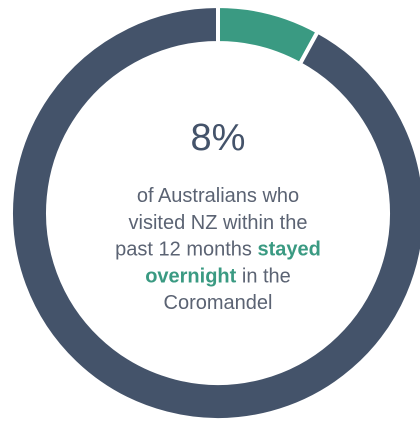 The width and height of the screenshot is (420, 422). I want to click on description-text: Coromandel, so click(218, 303).